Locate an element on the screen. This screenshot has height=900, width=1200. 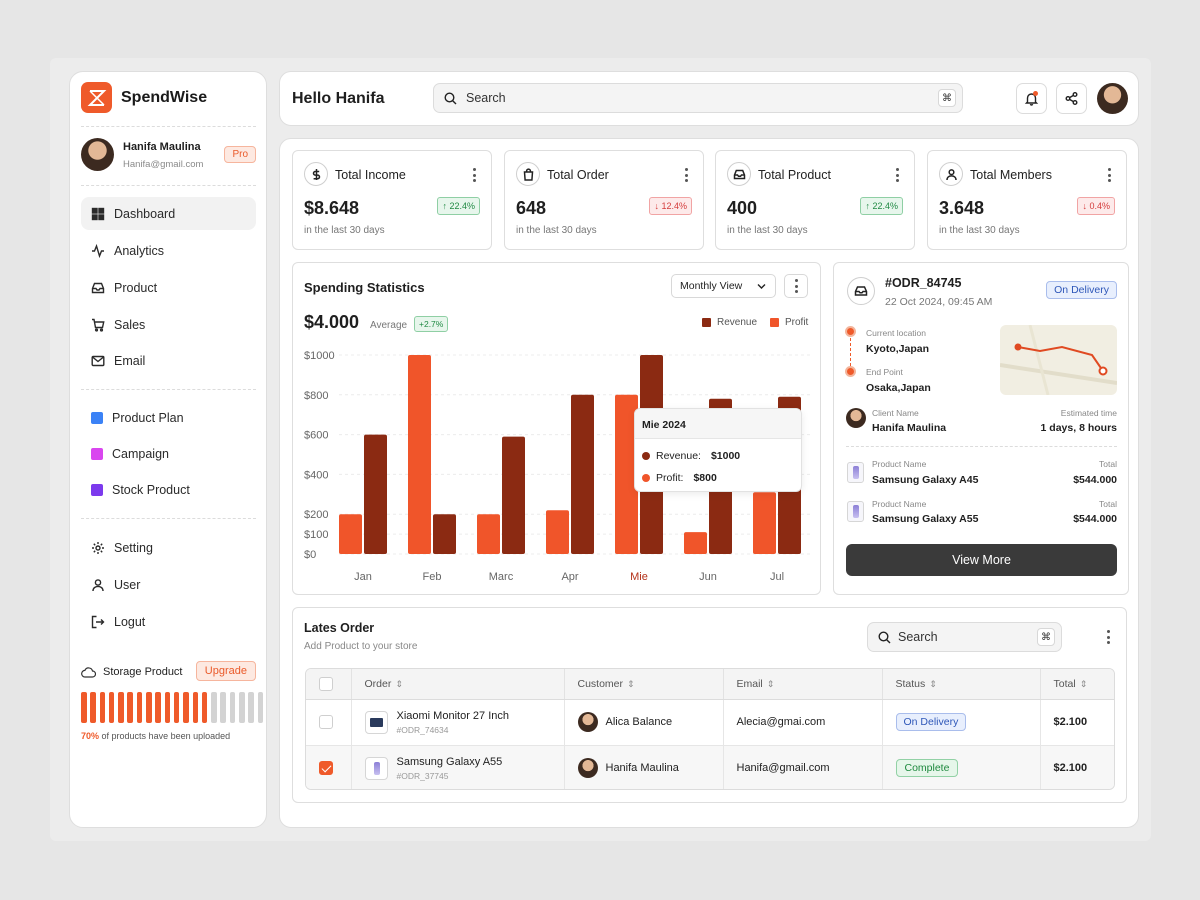
chart-title: Spending Statistics is located at coordinates (364, 287).